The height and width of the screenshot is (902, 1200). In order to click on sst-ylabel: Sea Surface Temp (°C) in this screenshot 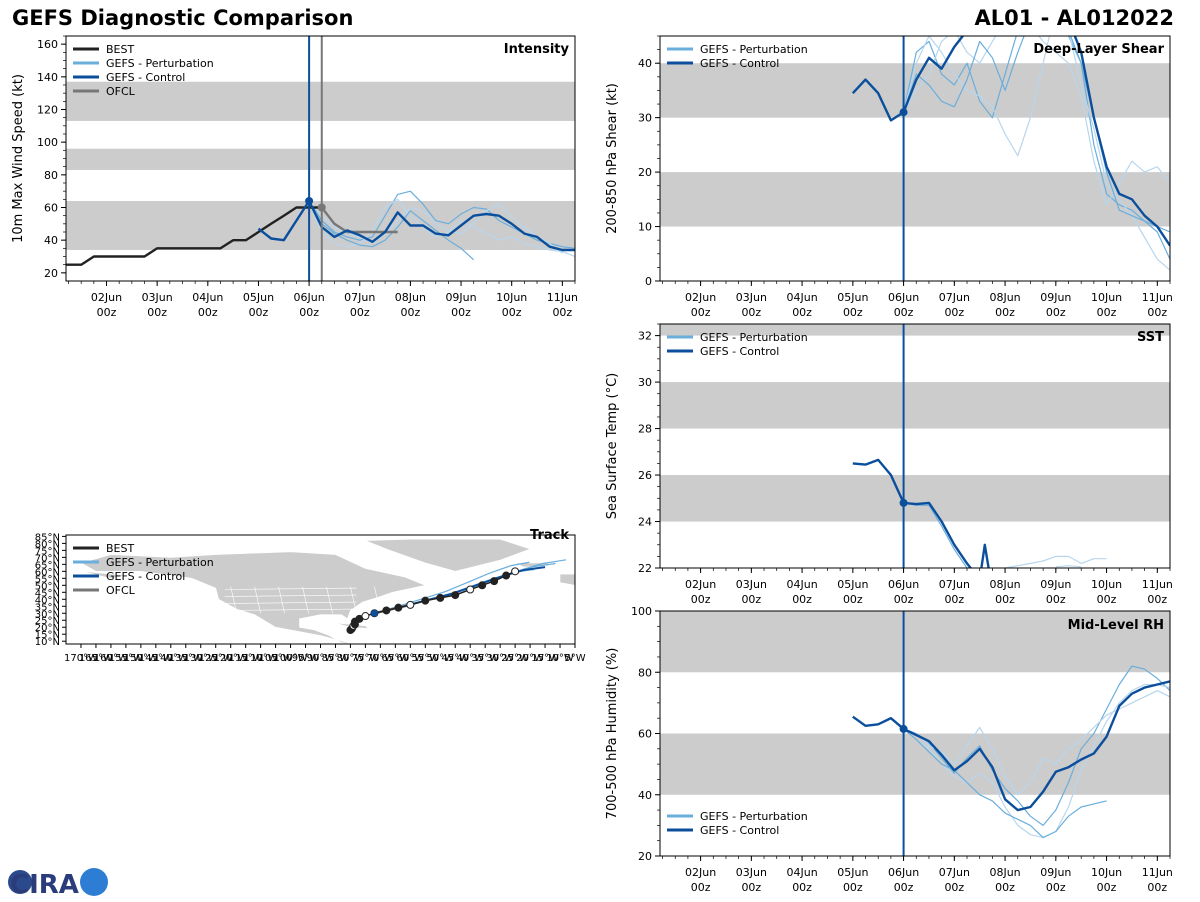, I will do `click(612, 446)`.